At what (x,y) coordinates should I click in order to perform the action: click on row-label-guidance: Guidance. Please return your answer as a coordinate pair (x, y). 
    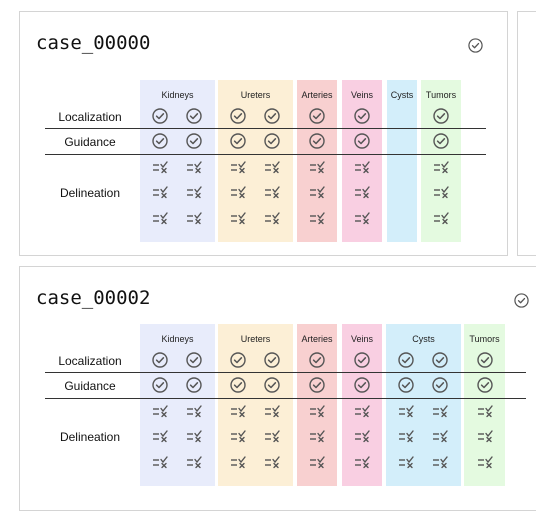
    Looking at the image, I should click on (90, 386).